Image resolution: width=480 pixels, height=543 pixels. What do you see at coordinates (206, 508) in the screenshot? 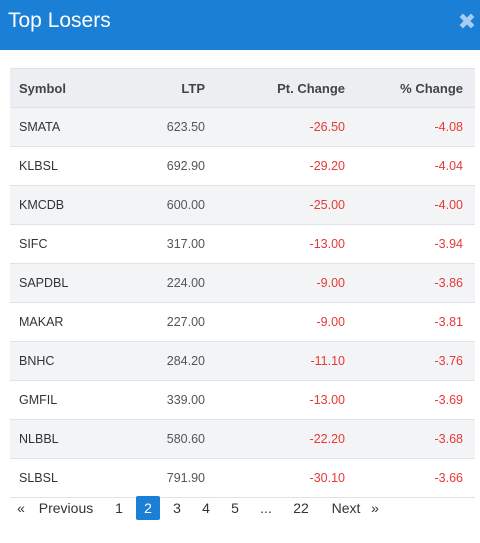
I see `page-link-4: 4` at bounding box center [206, 508].